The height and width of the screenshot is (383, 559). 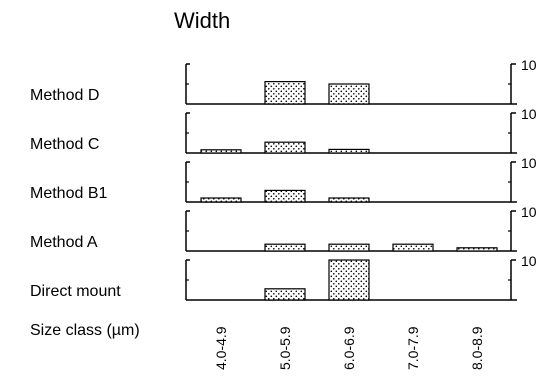 I want to click on series-label: Method A, so click(x=64, y=242).